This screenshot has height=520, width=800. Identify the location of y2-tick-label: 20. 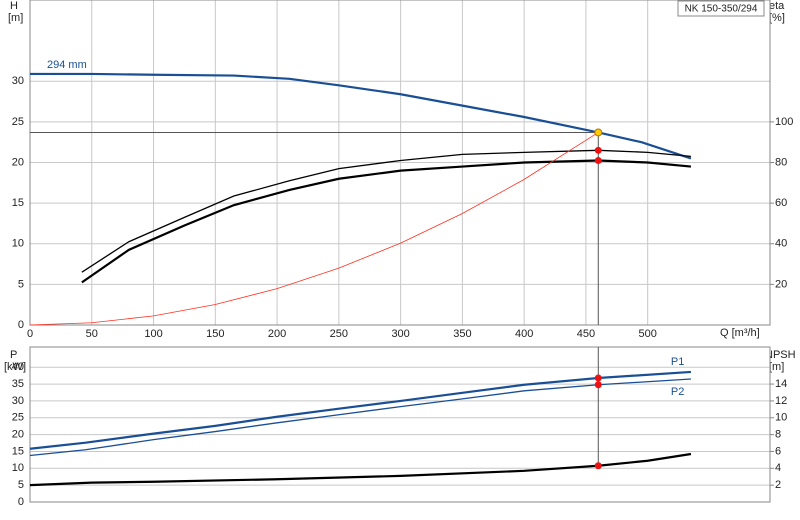
(781, 284).